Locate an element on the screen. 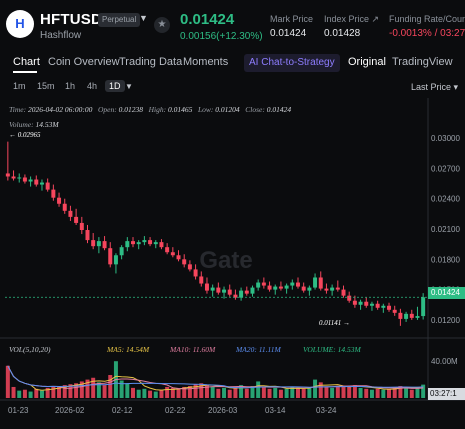 This screenshot has height=429, width=465. tab-chart: Chart is located at coordinates (26, 62).